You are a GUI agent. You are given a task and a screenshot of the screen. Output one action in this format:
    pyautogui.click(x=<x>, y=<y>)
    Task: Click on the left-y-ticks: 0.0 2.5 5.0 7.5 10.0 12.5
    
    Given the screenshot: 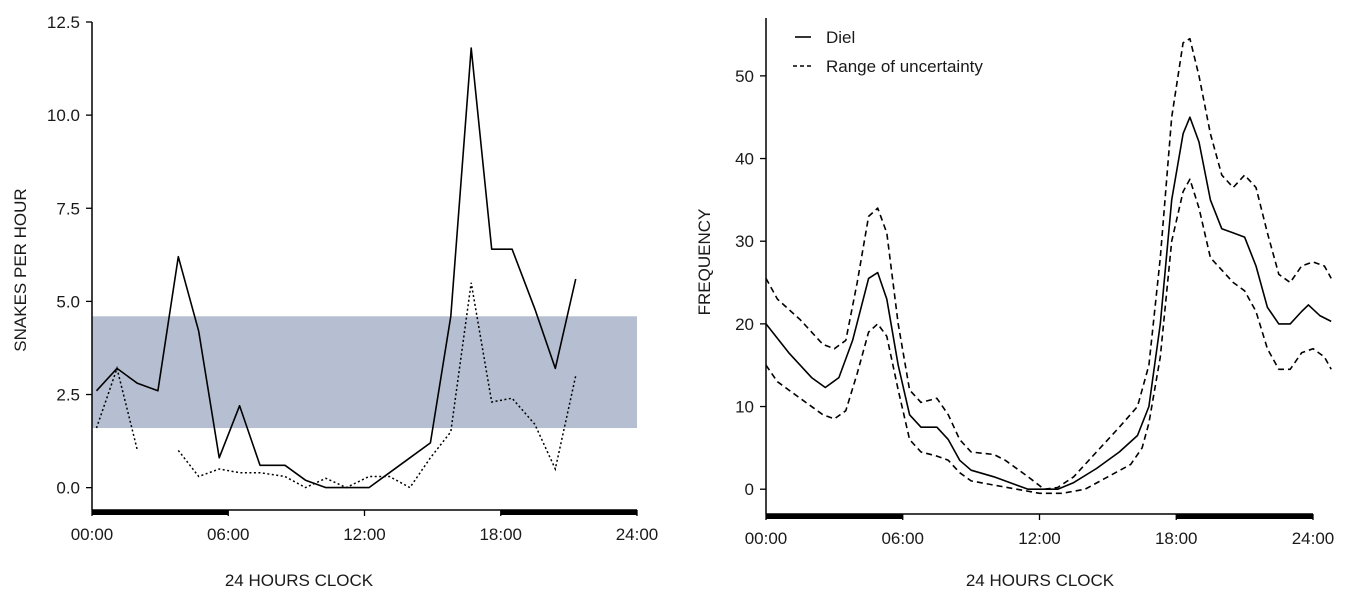 What is the action you would take?
    pyautogui.click(x=69, y=255)
    